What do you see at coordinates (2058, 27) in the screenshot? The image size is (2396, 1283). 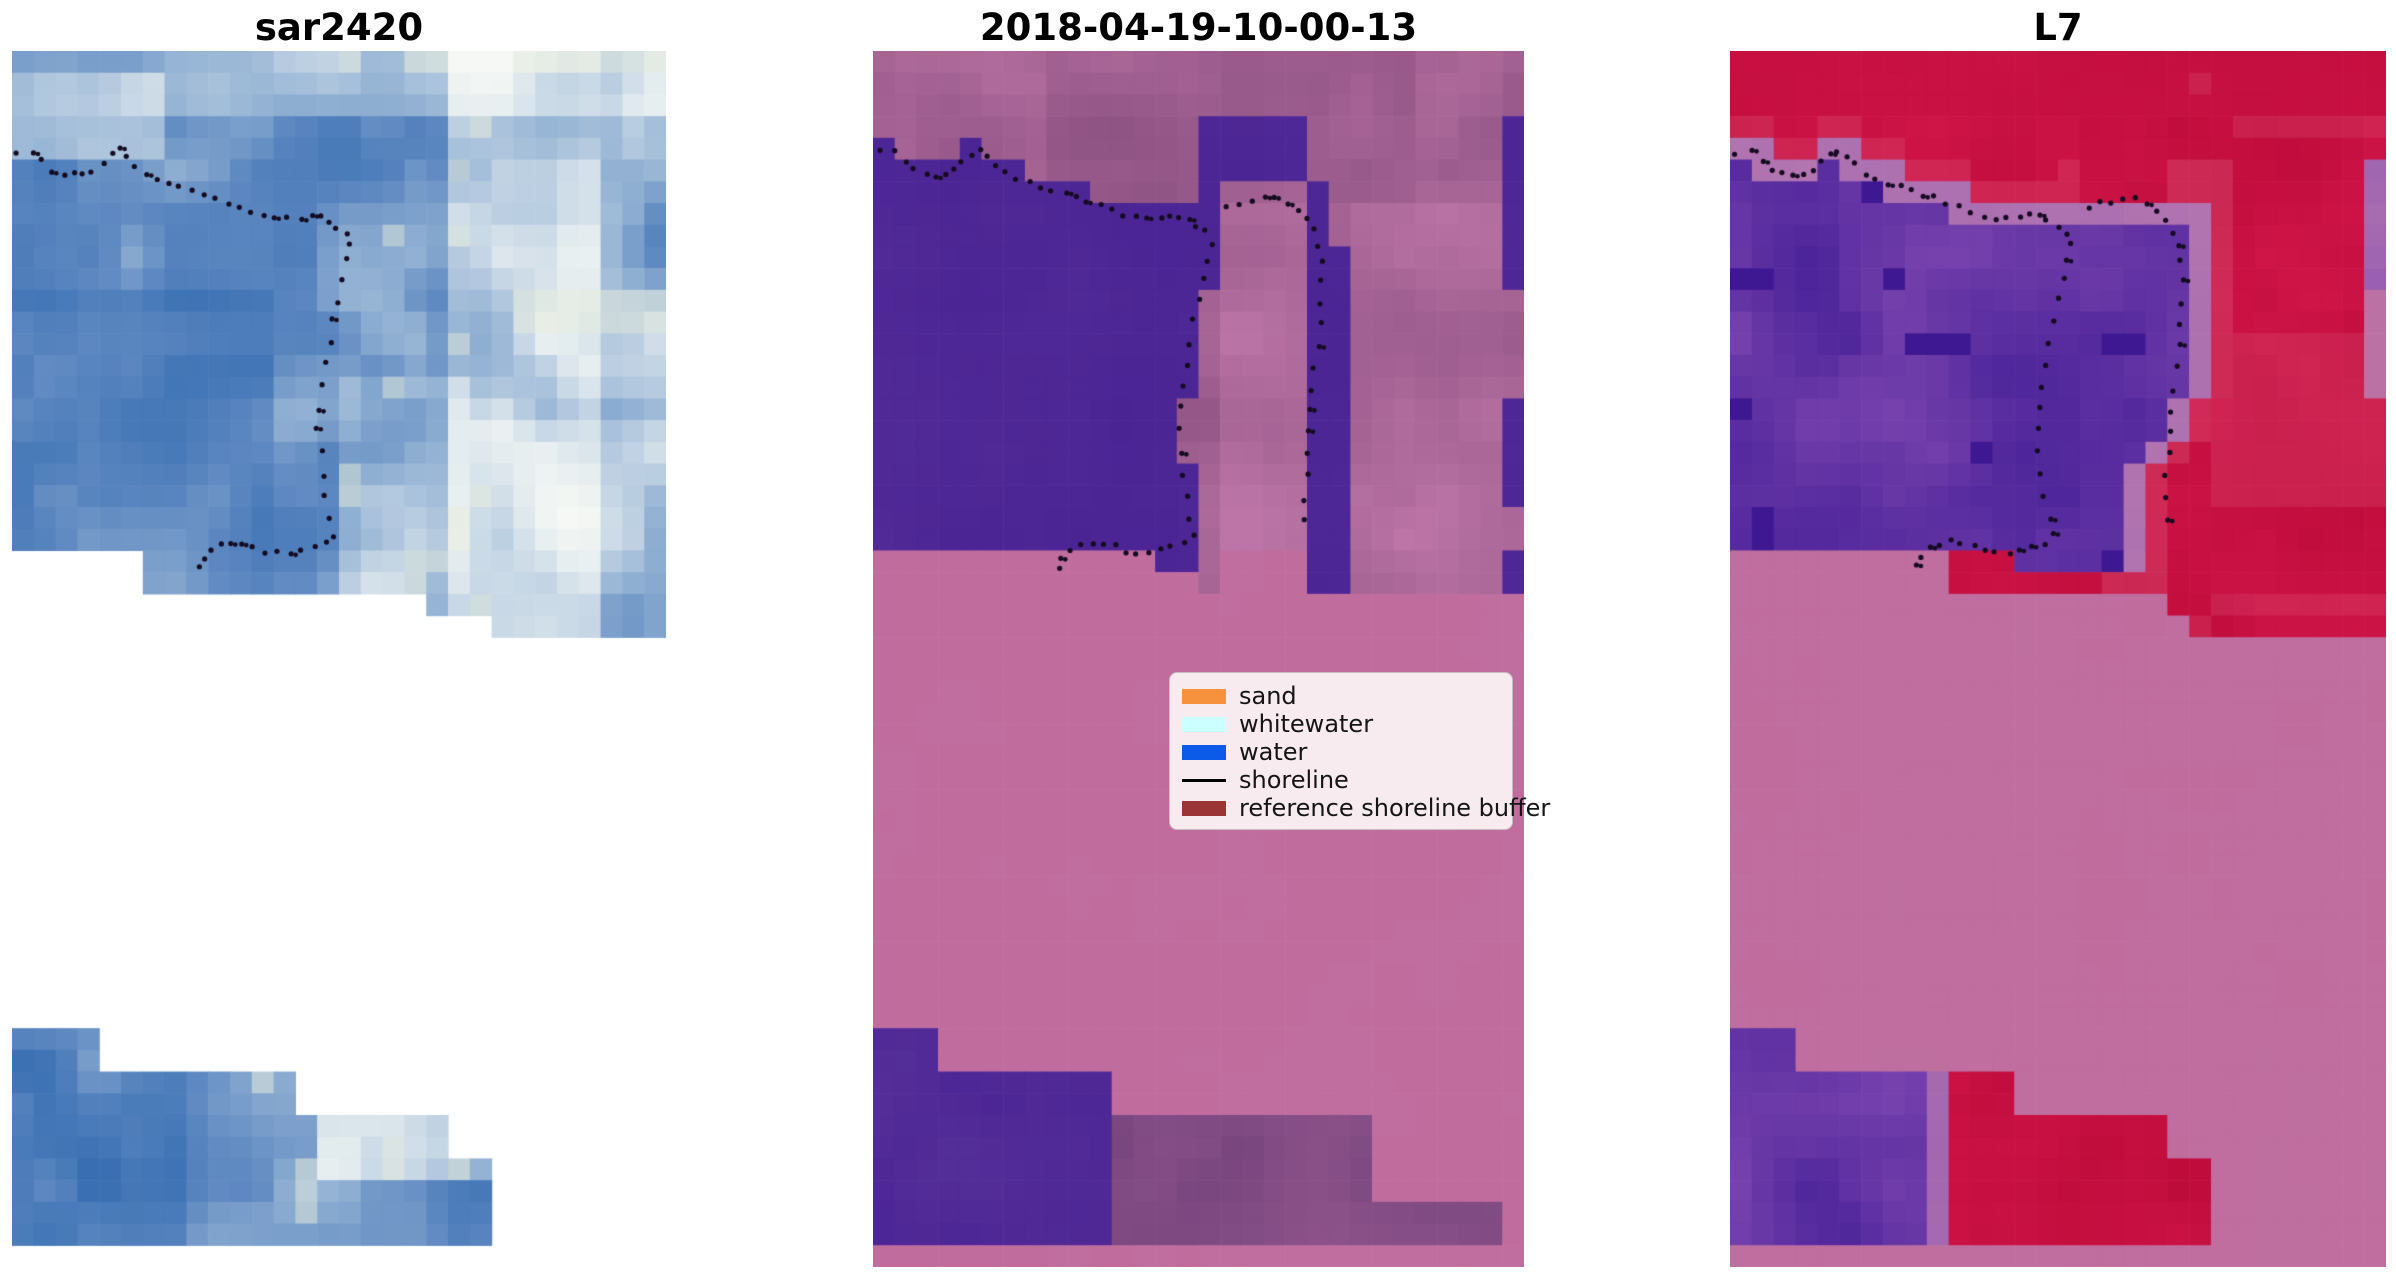 I see `panel-title-l7: L7` at bounding box center [2058, 27].